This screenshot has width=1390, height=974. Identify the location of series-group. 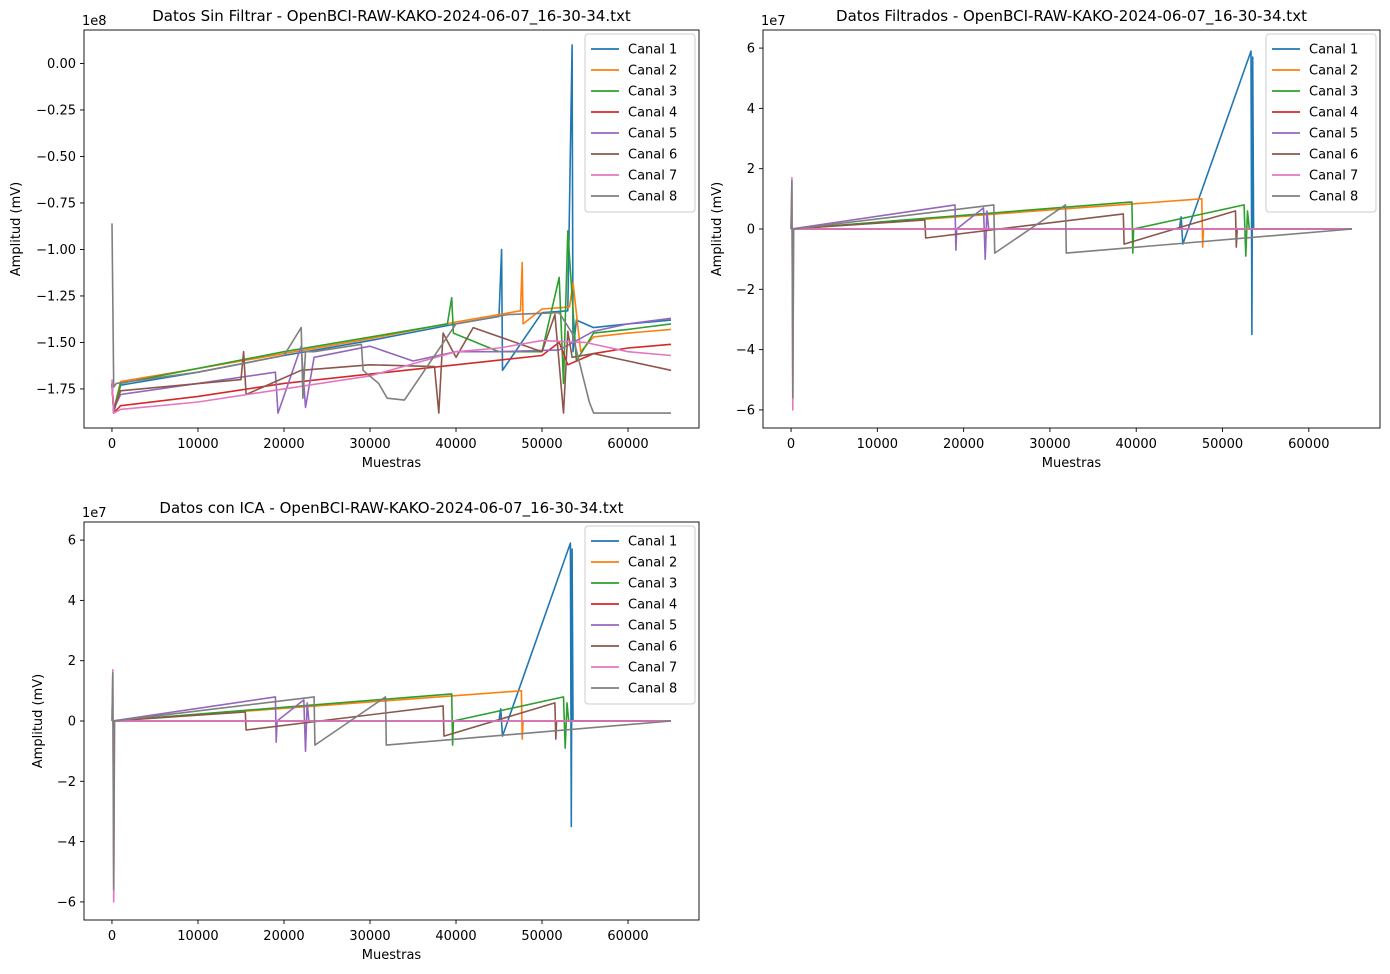
(391, 722).